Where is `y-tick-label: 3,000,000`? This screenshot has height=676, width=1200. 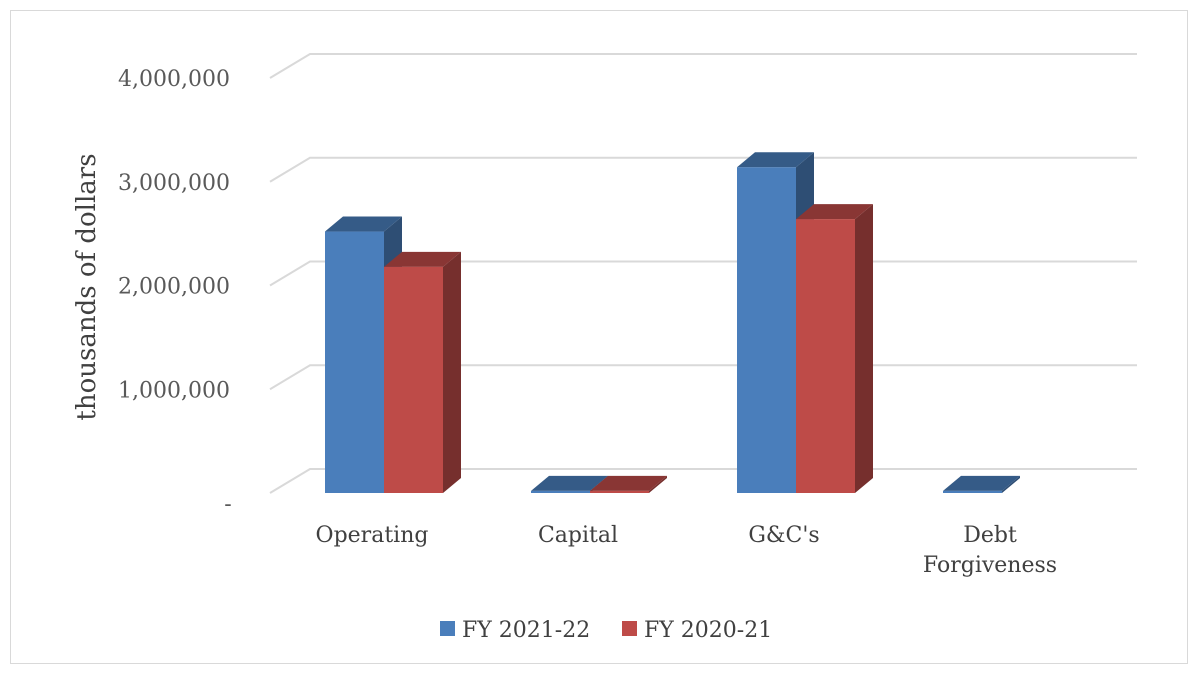 y-tick-label: 3,000,000 is located at coordinates (174, 183).